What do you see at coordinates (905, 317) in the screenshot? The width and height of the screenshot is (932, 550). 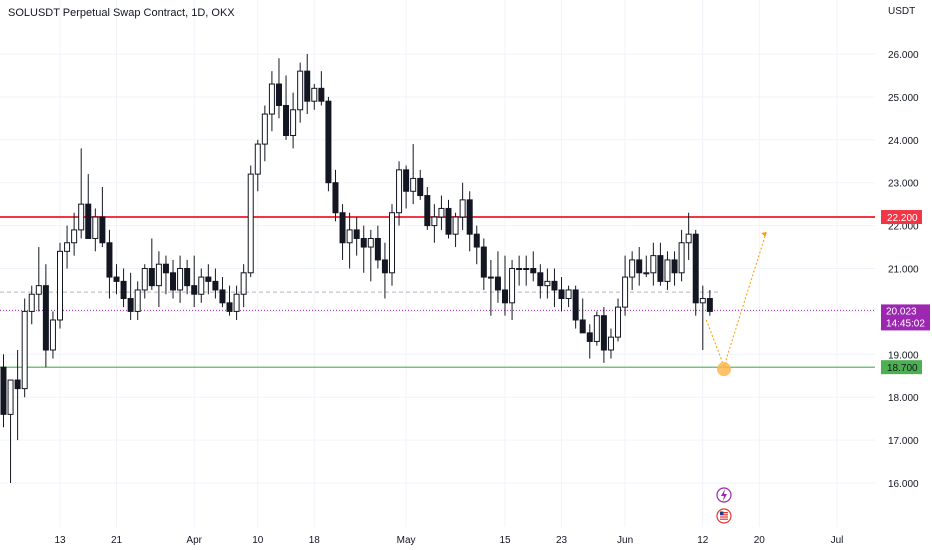 I see `last-price-badge` at bounding box center [905, 317].